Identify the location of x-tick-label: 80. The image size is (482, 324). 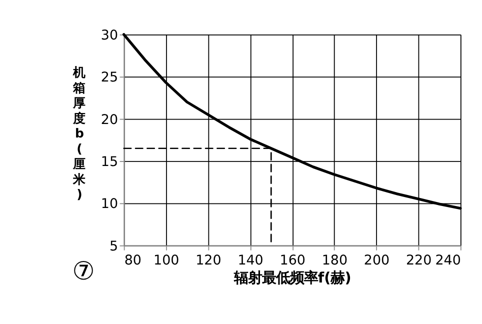
(133, 261).